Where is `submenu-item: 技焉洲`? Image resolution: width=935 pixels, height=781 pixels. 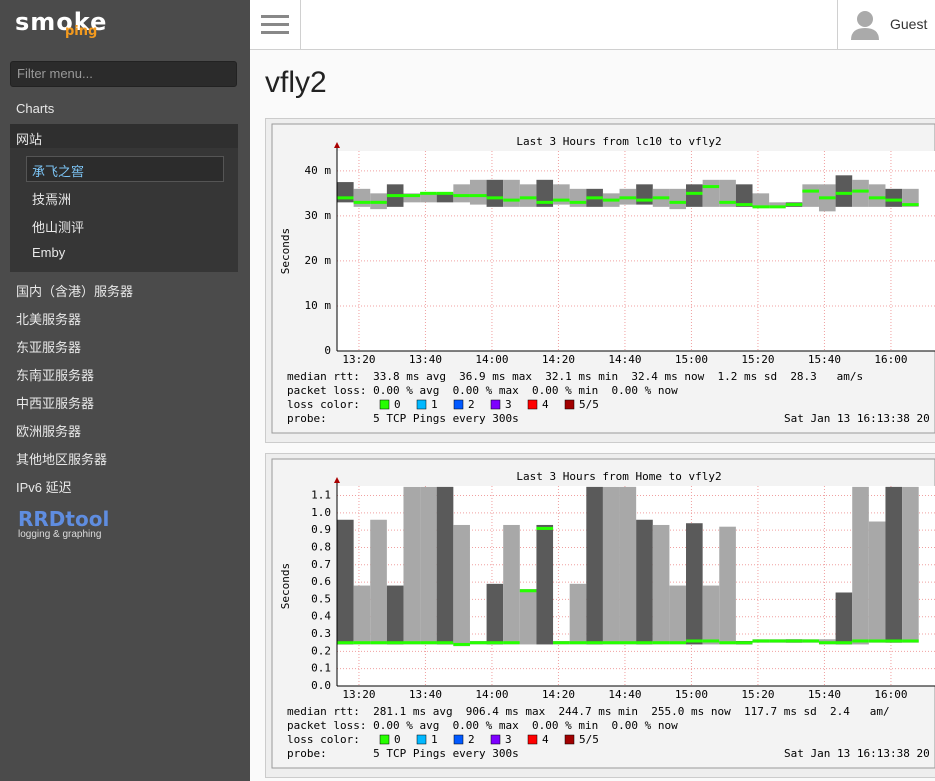
submenu-item: 技焉洲 is located at coordinates (52, 199).